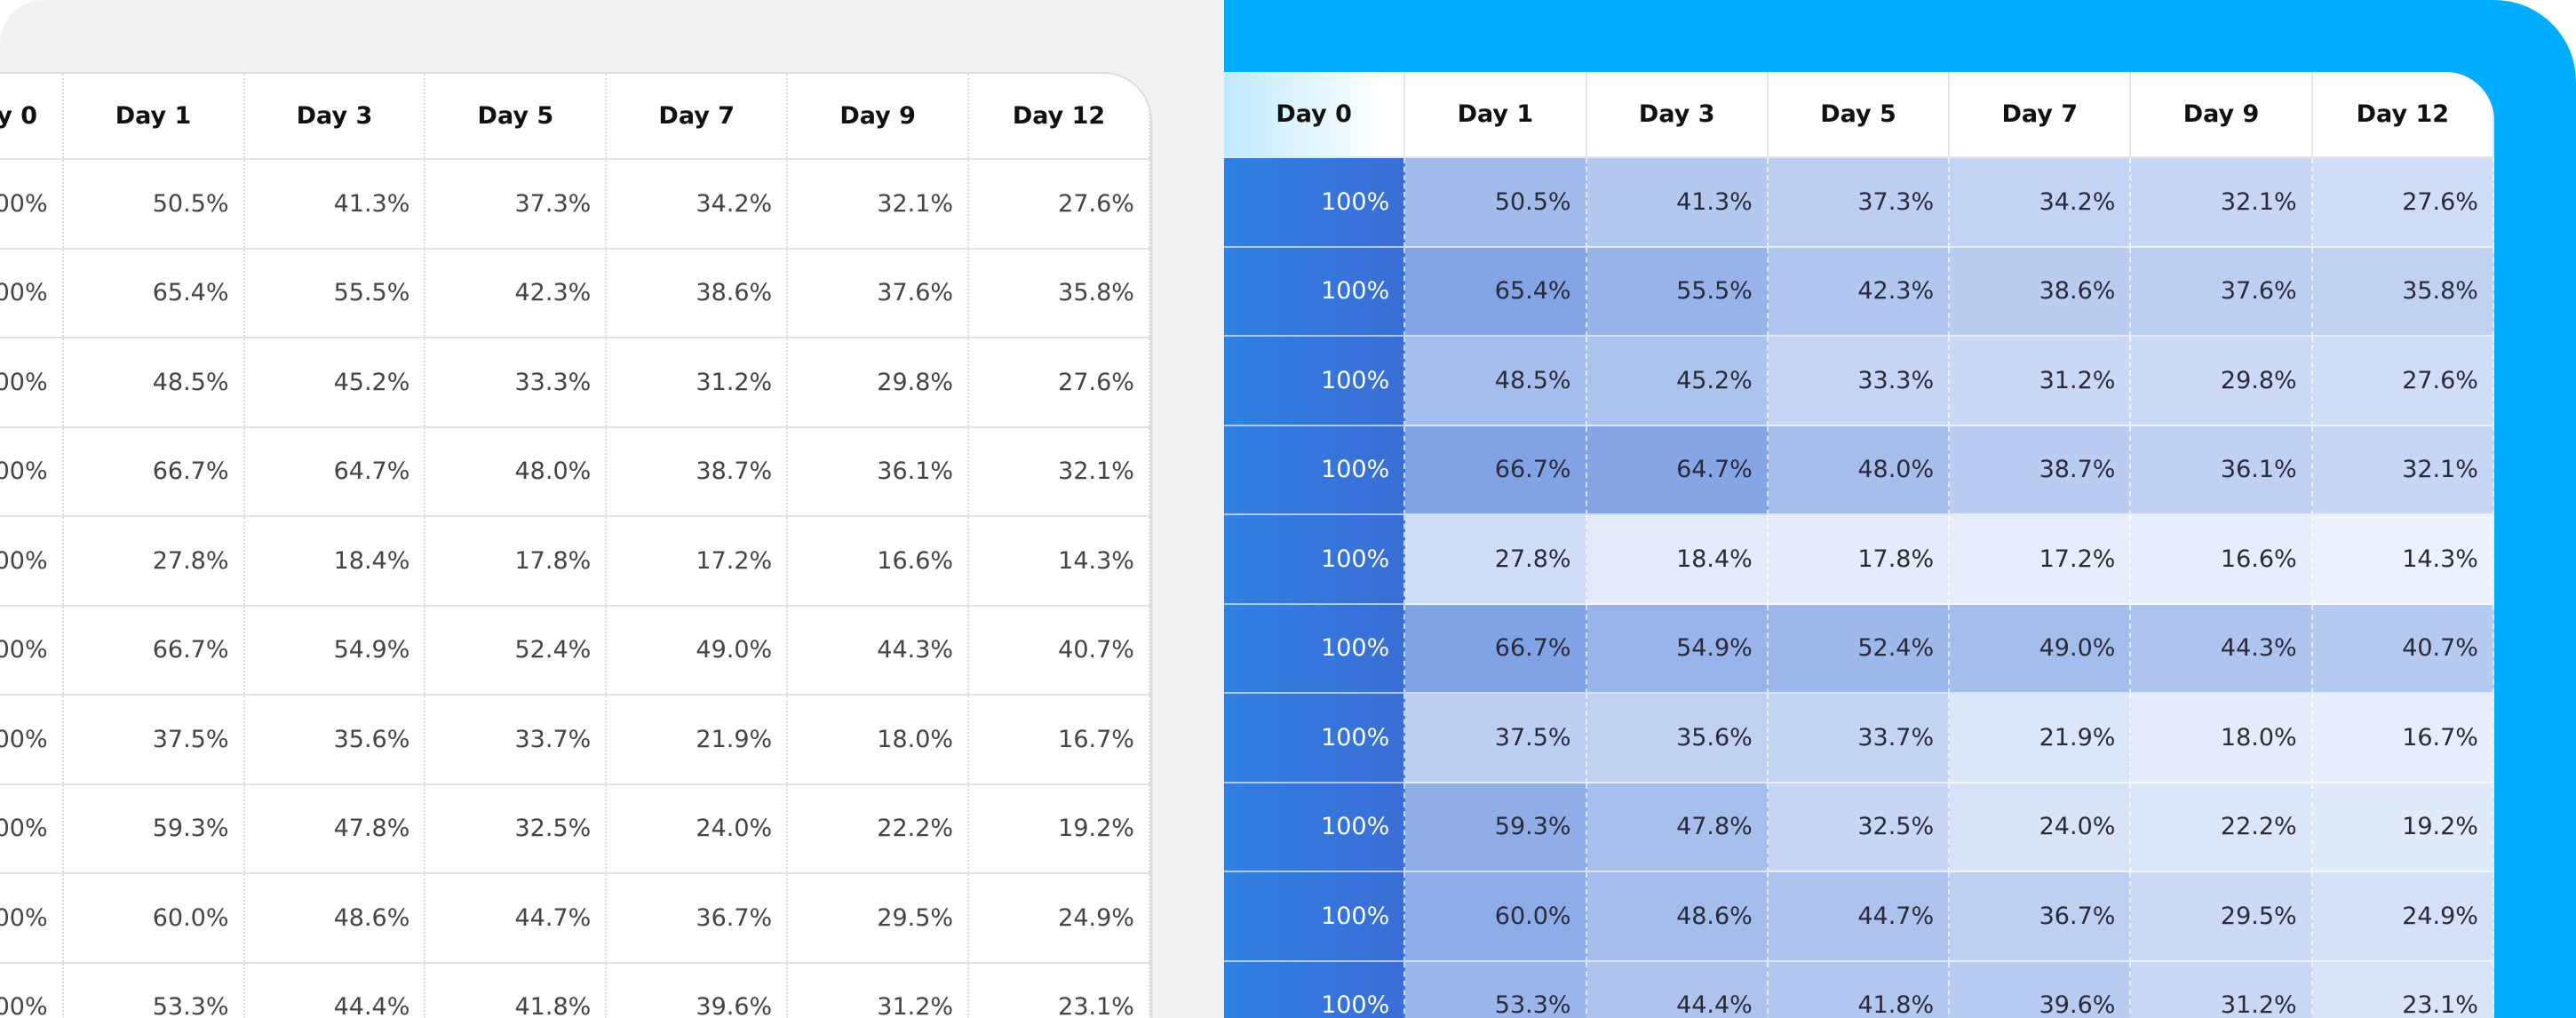 This screenshot has width=2576, height=1018. What do you see at coordinates (1059, 293) in the screenshot?
I see `table-cell: 35.8%` at bounding box center [1059, 293].